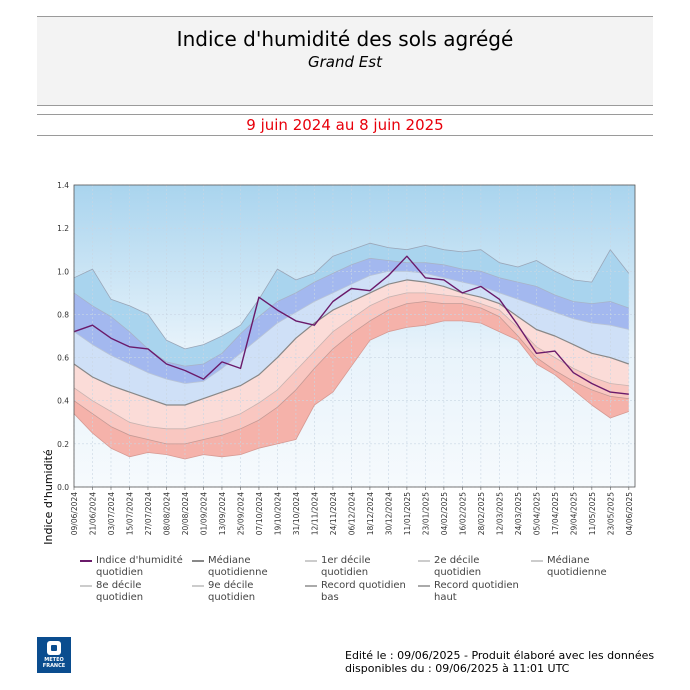  Describe the element at coordinates (203, 513) in the screenshot. I see `x-tick-label: 01/09/2024` at that location.